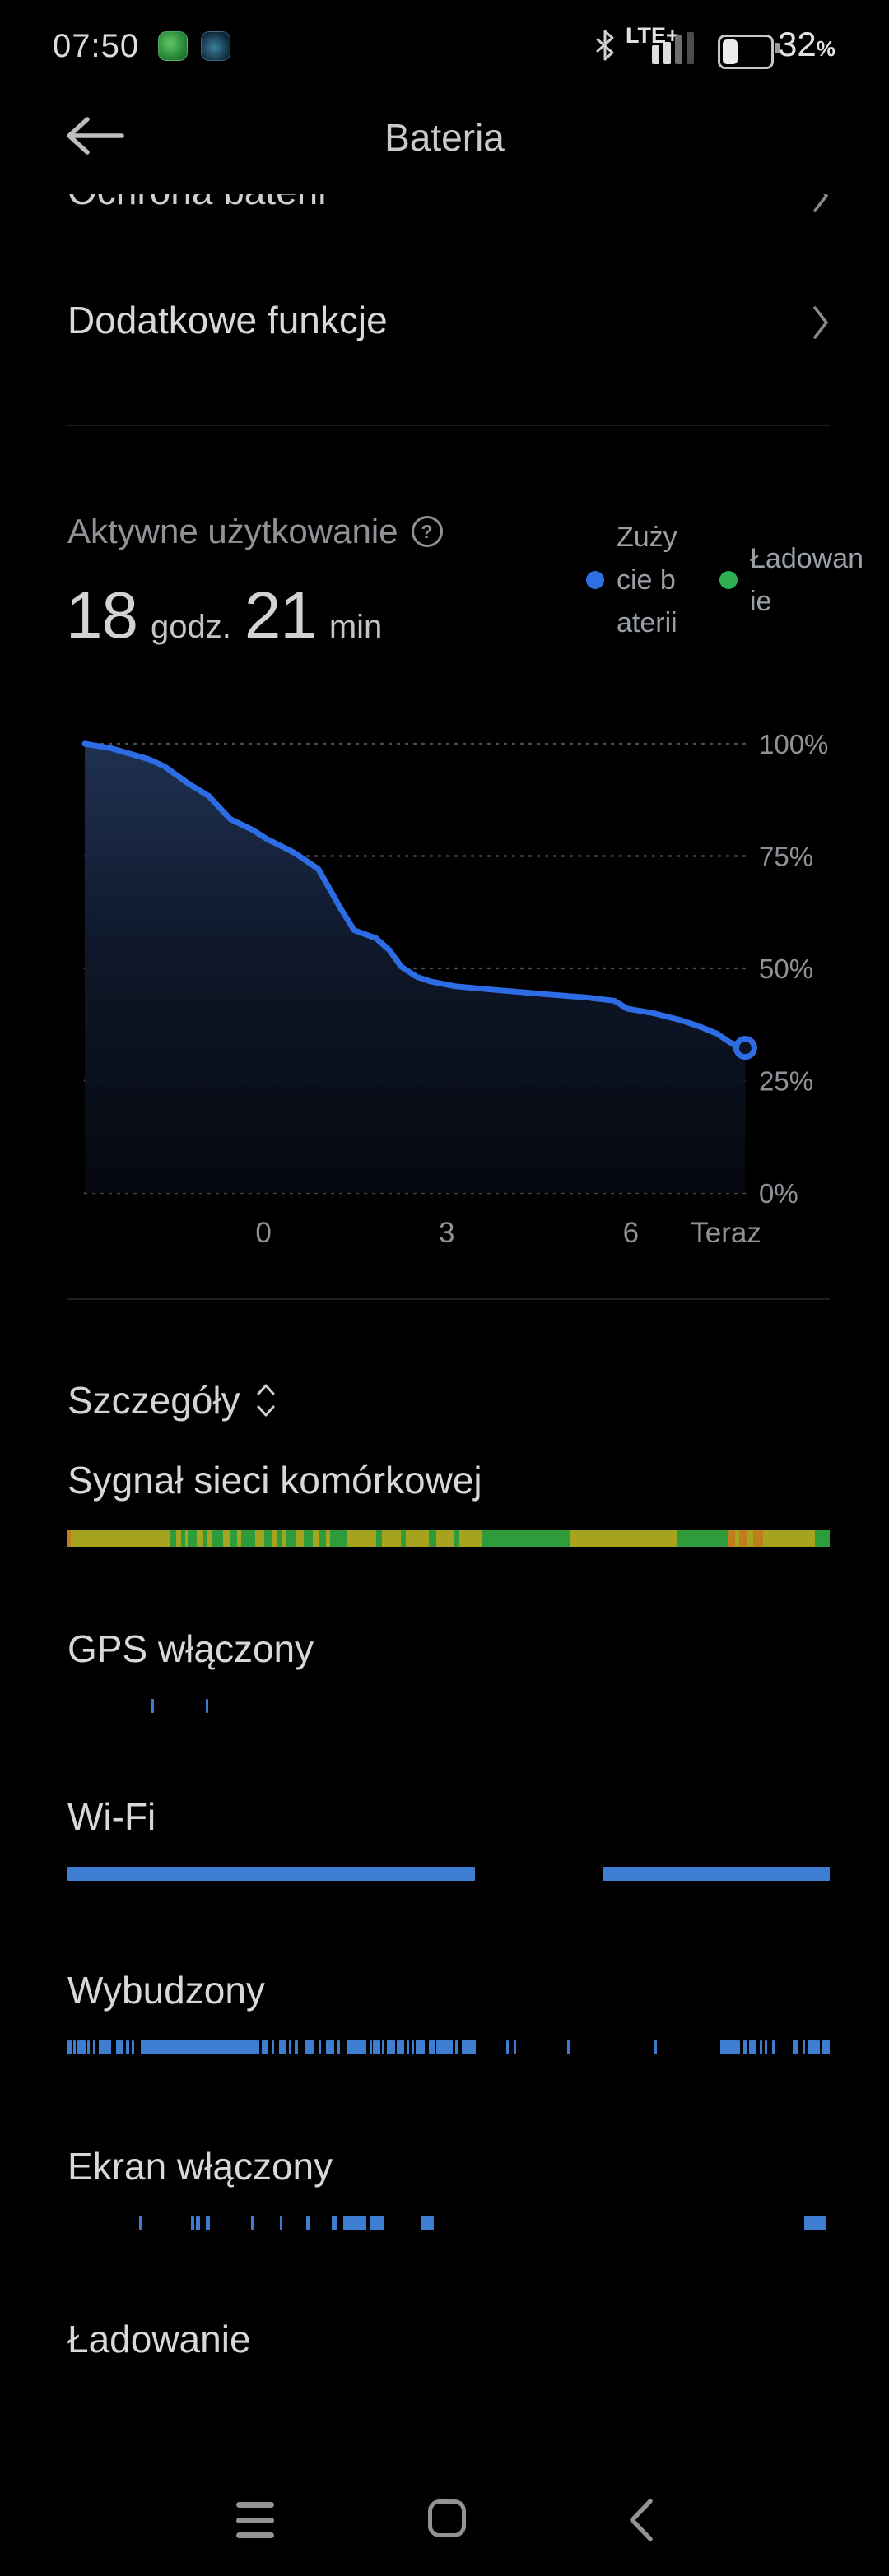  I want to click on svg-text: 100%, so click(793, 744).